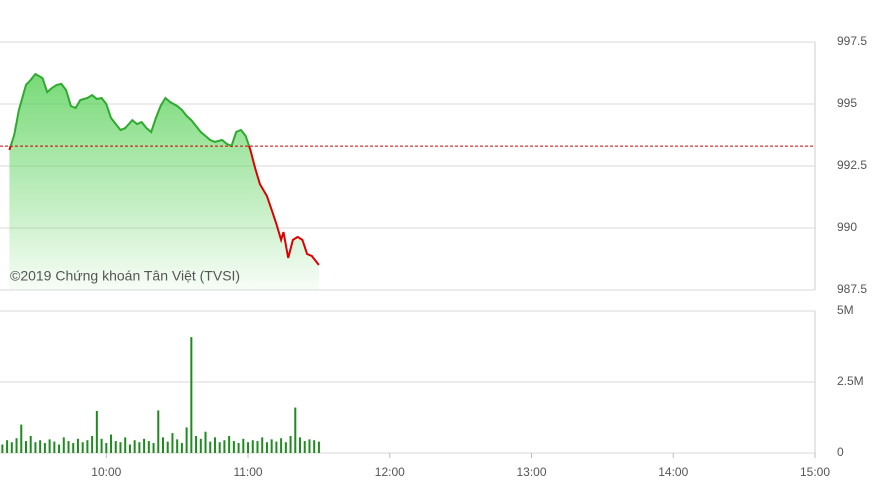  Describe the element at coordinates (852, 41) in the screenshot. I see `y-tick-label: 997.5` at that location.